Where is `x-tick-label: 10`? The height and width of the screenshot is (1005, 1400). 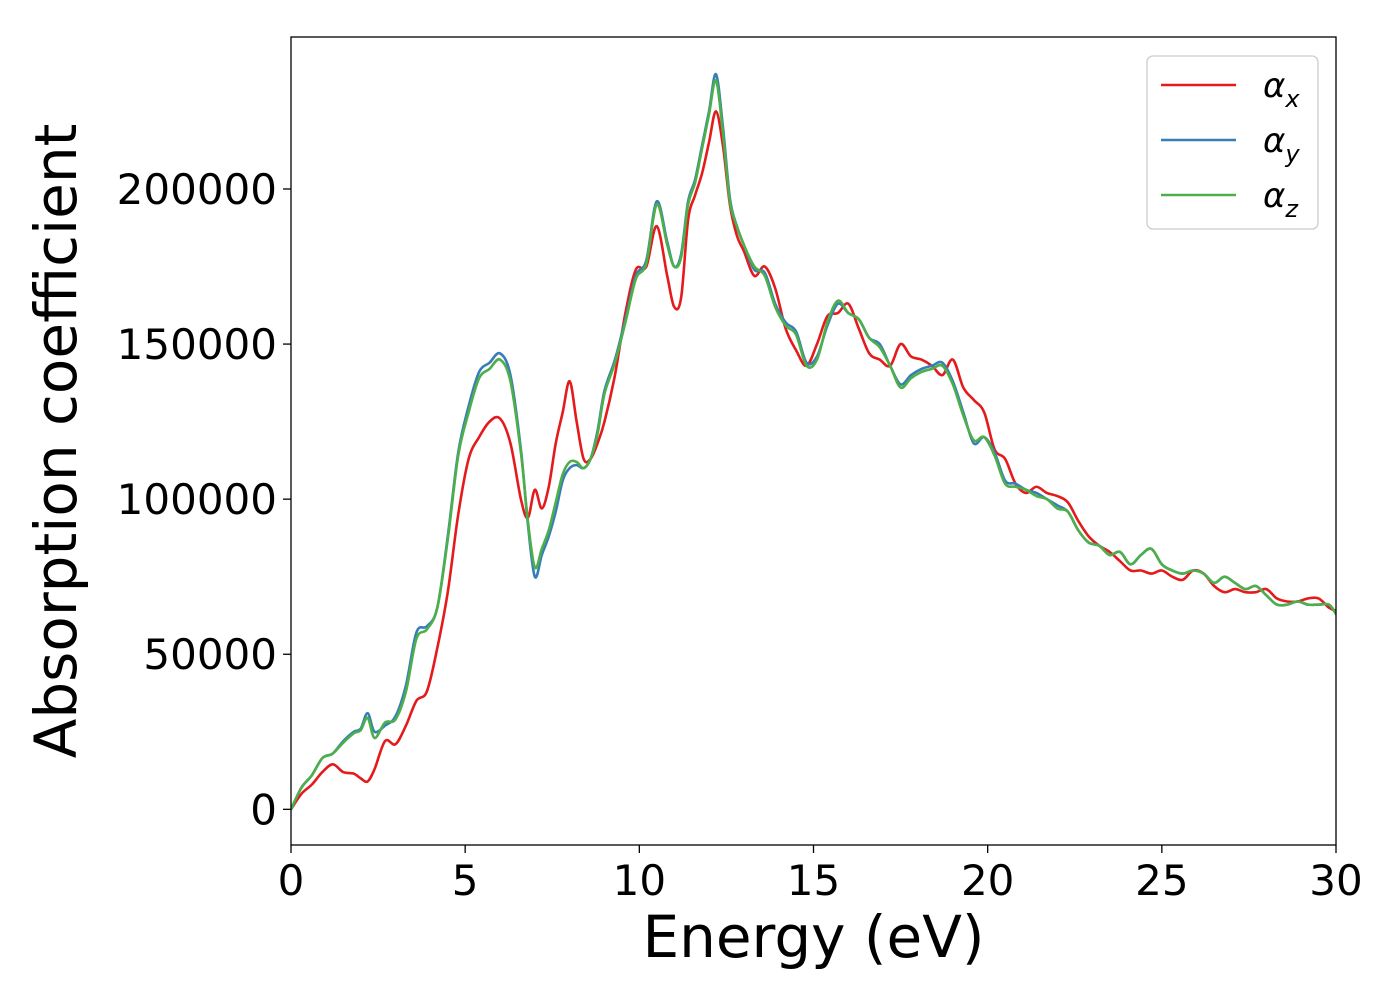 x-tick-label: 10 is located at coordinates (639, 880).